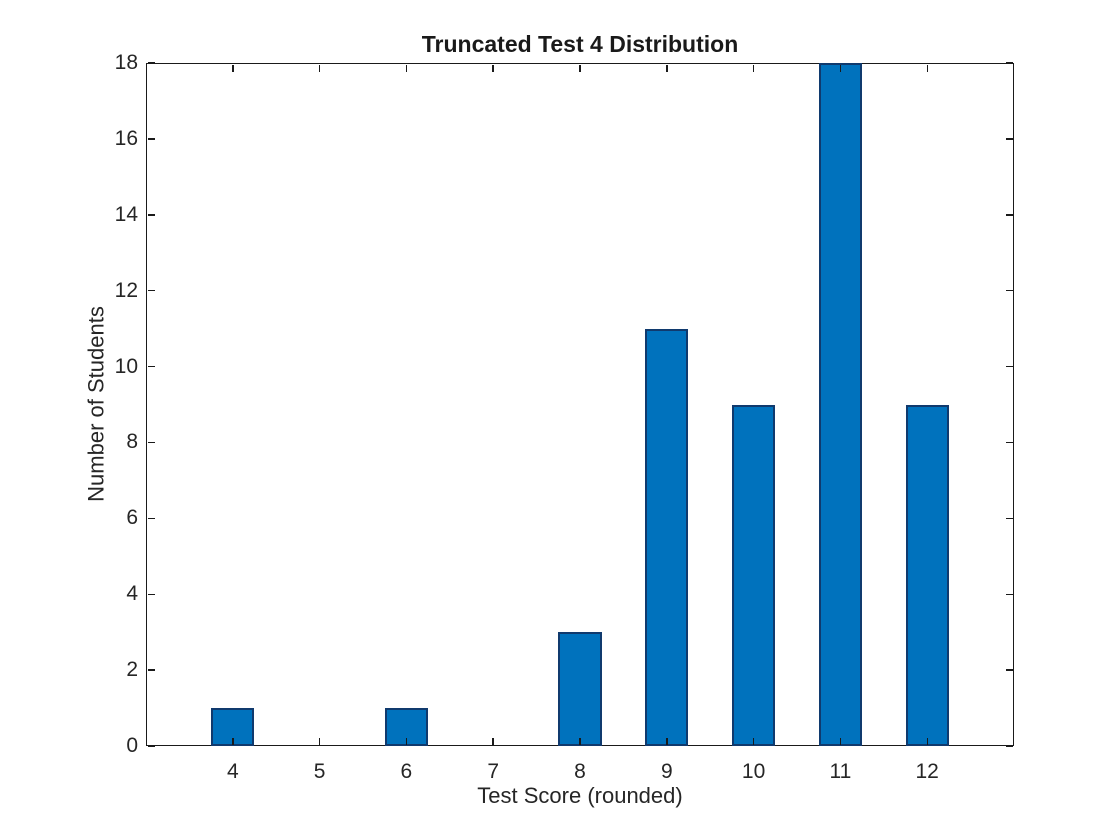 This screenshot has width=1120, height=840. Describe the element at coordinates (666, 771) in the screenshot. I see `x-tick-label: 9` at that location.